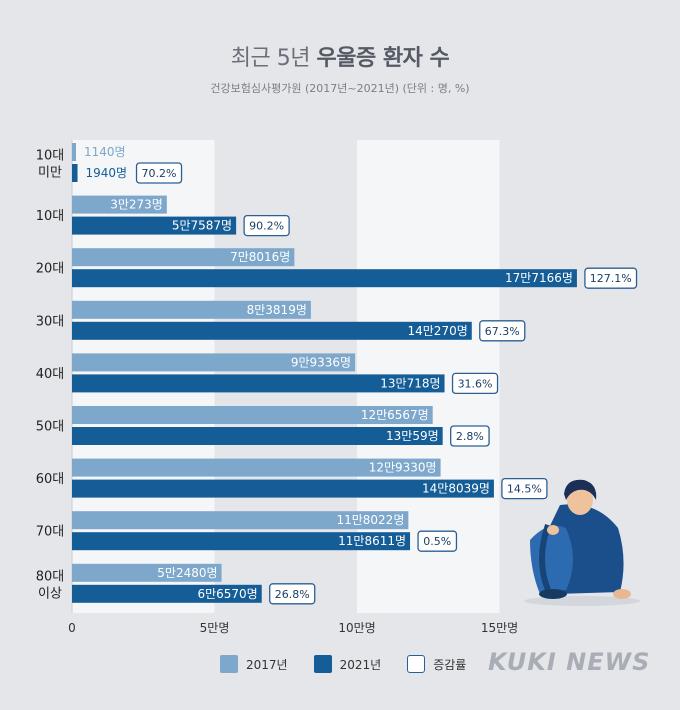 This screenshot has height=710, width=680. What do you see at coordinates (215, 628) in the screenshot?
I see `x-tick-label: 5만명` at bounding box center [215, 628].